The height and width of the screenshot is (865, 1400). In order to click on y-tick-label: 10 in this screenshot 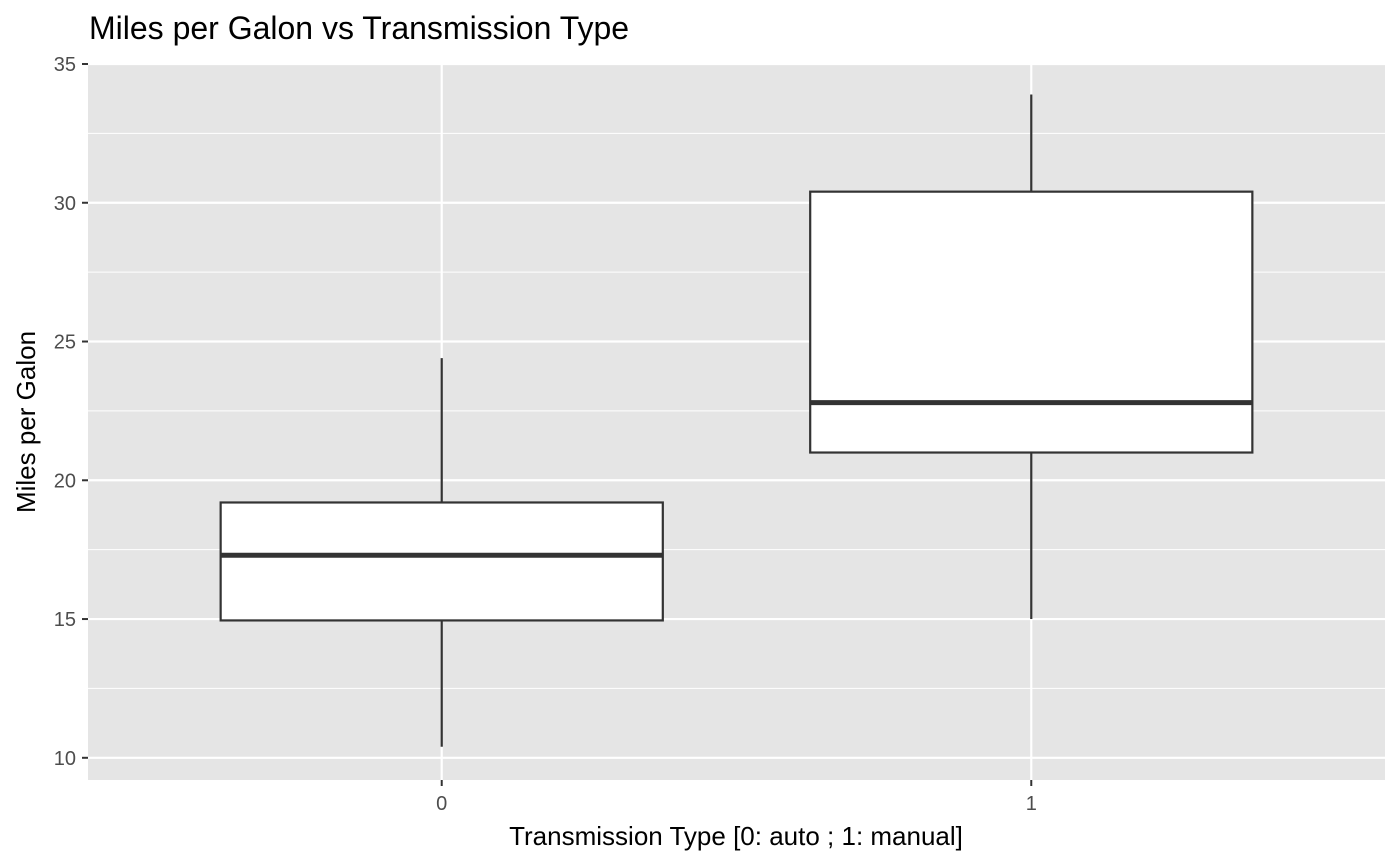, I will do `click(65, 759)`.